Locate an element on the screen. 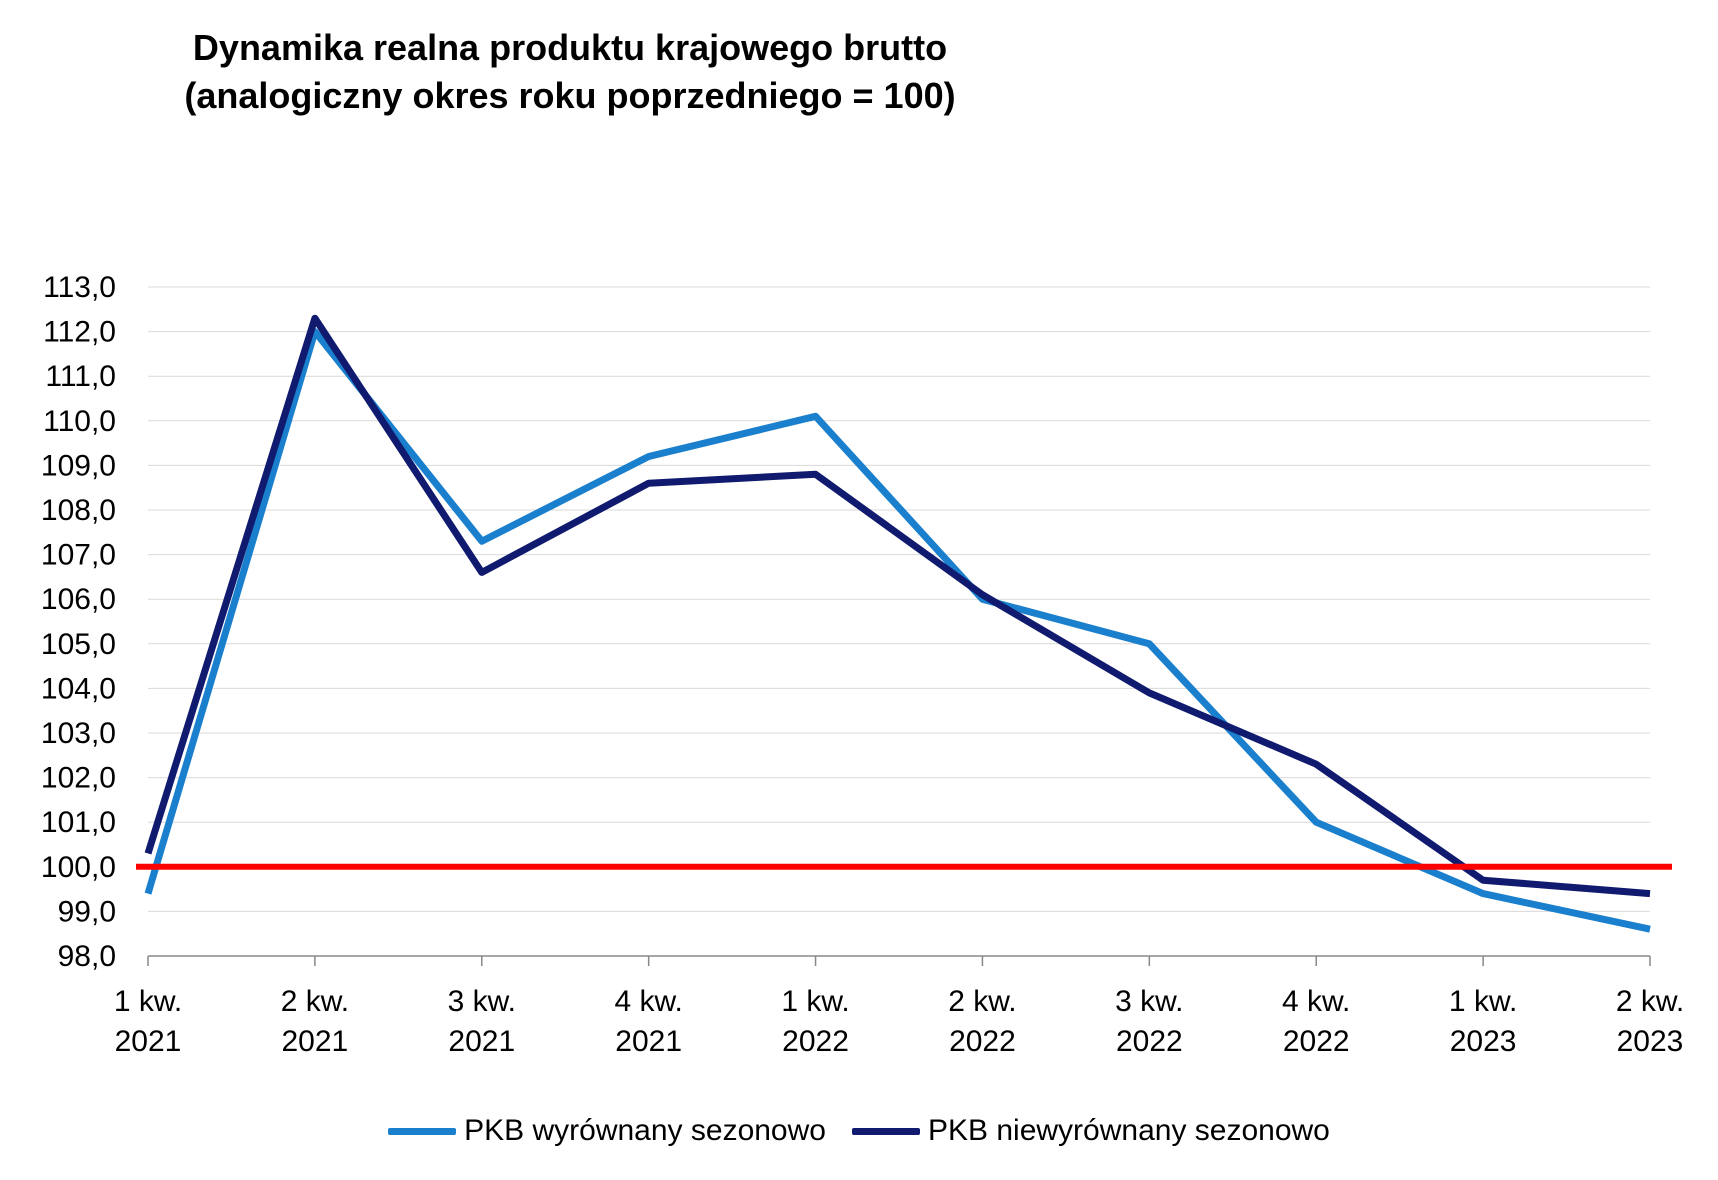 The height and width of the screenshot is (1180, 1718). legend-item-not-seasonally-adjusted: PKB niewyrównany sezonowo is located at coordinates (1090, 1131).